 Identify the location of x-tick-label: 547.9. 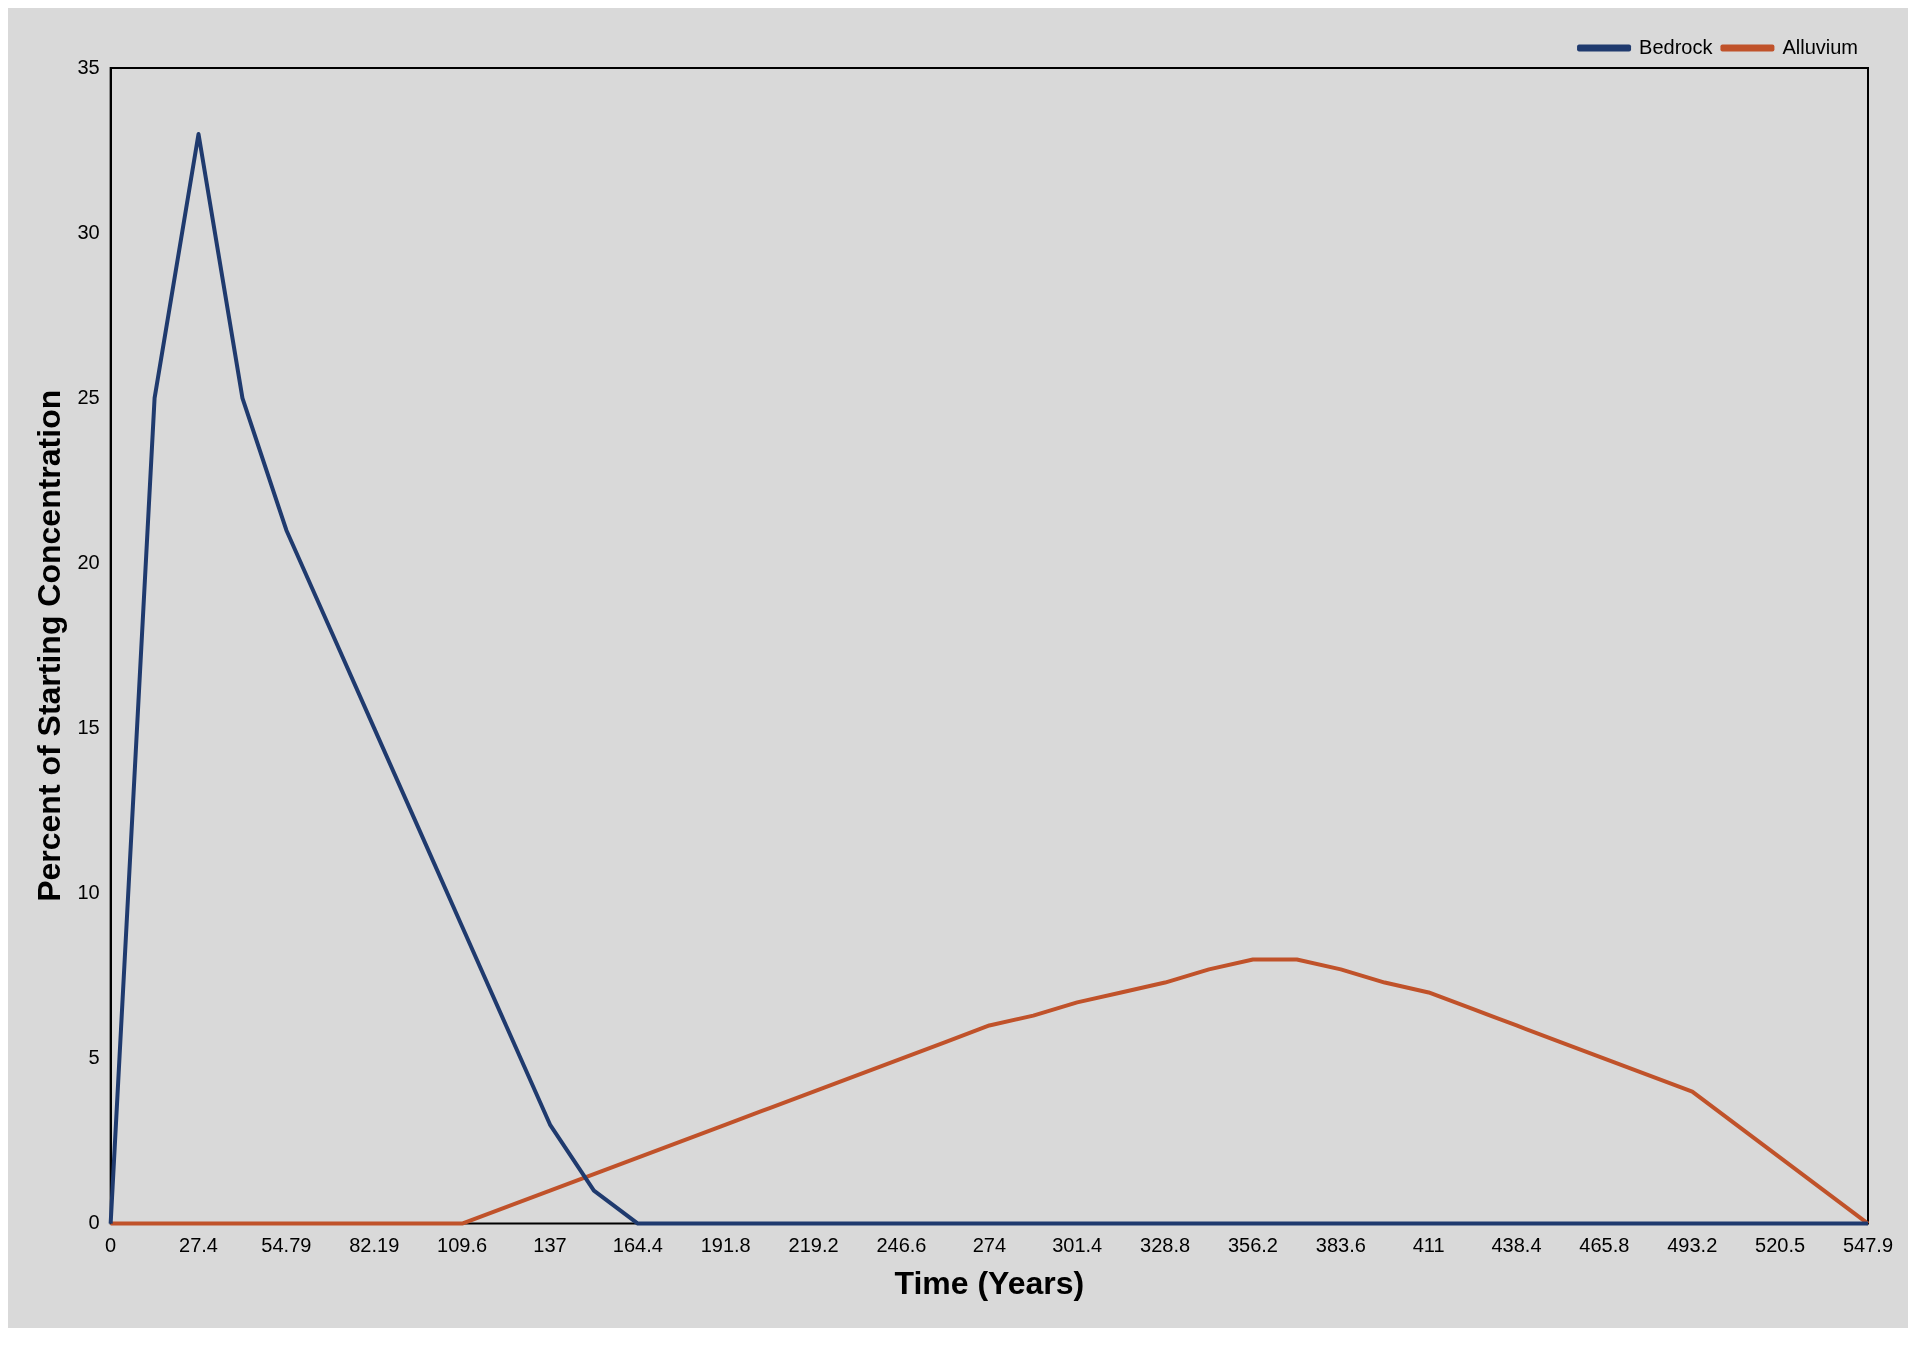
(1868, 1245).